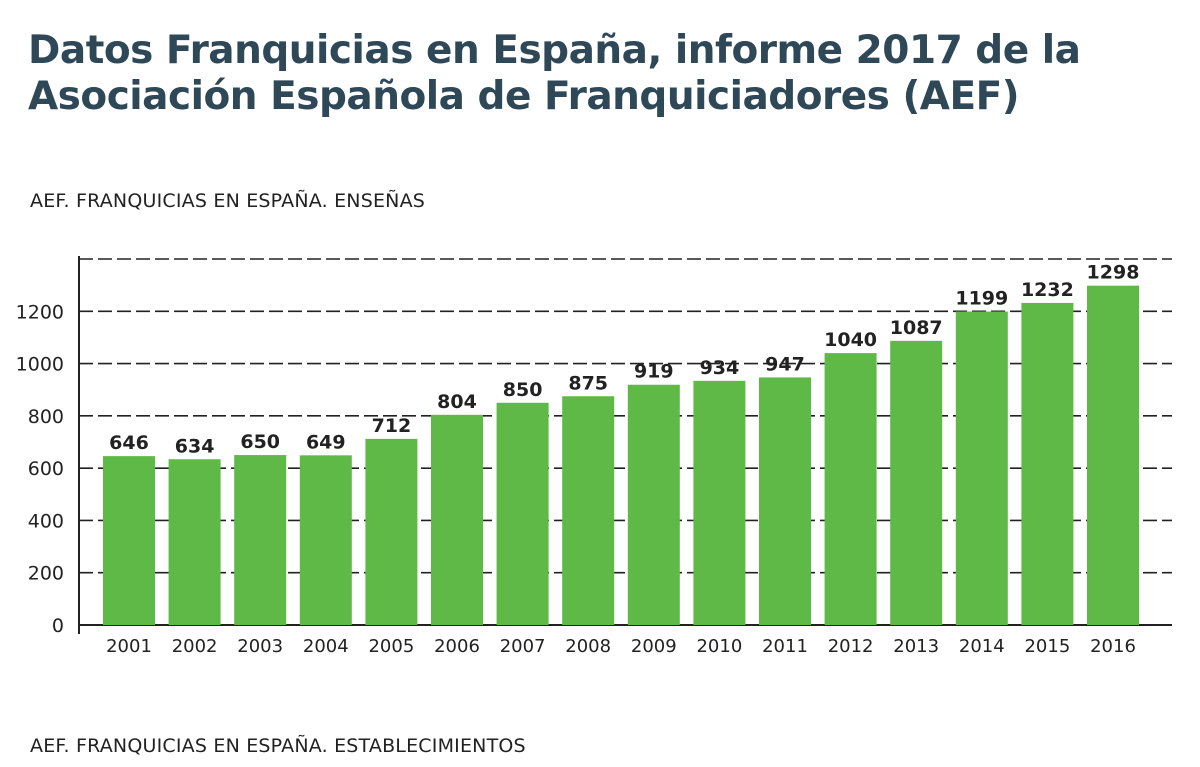 This screenshot has height=767, width=1200. Describe the element at coordinates (46, 521) in the screenshot. I see `y-tick-label: 400` at that location.